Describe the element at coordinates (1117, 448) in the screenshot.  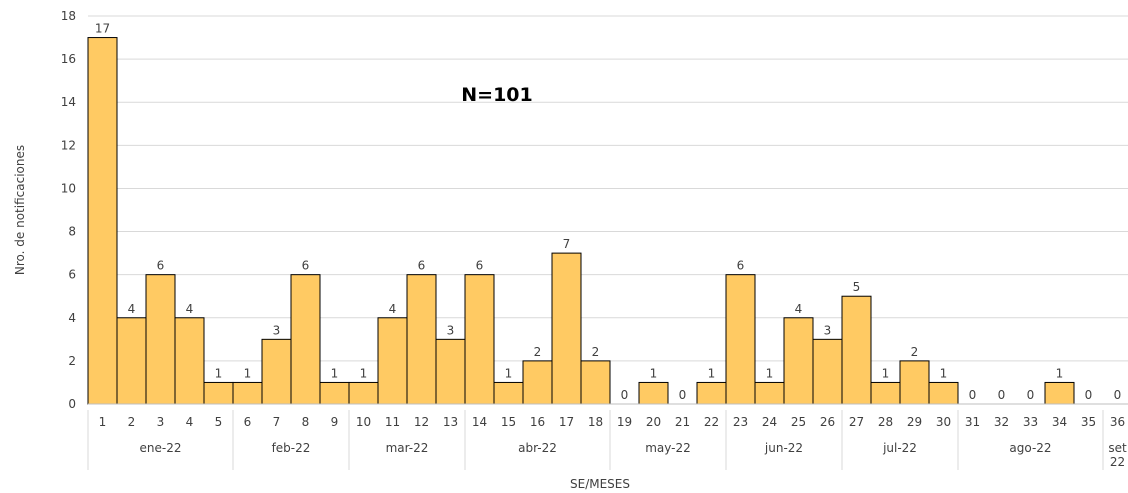
I see `month-label-line: set` at that location.